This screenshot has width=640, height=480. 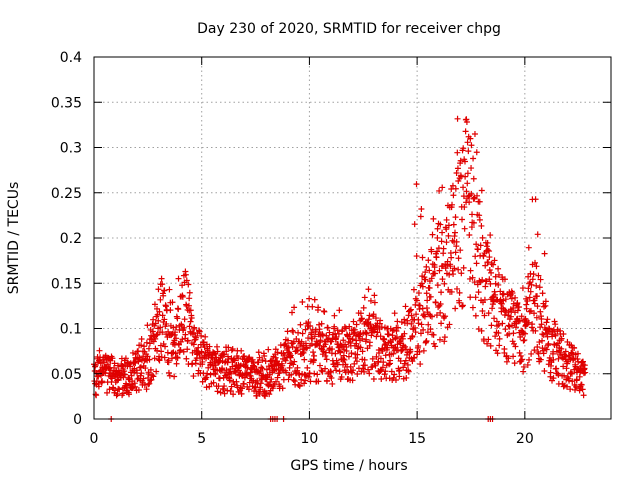 I want to click on y-tick-labels: 0 0.05 0.1 0.15 0.2 0.25 0.3 0.35 0.4, so click(x=66, y=239).